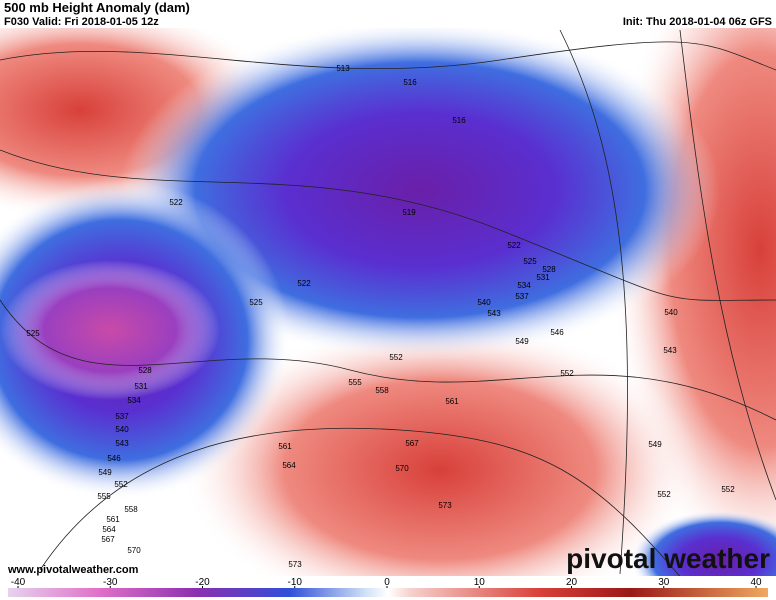  What do you see at coordinates (73, 570) in the screenshot?
I see `watermark-url: www.pivotalweather.com` at bounding box center [73, 570].